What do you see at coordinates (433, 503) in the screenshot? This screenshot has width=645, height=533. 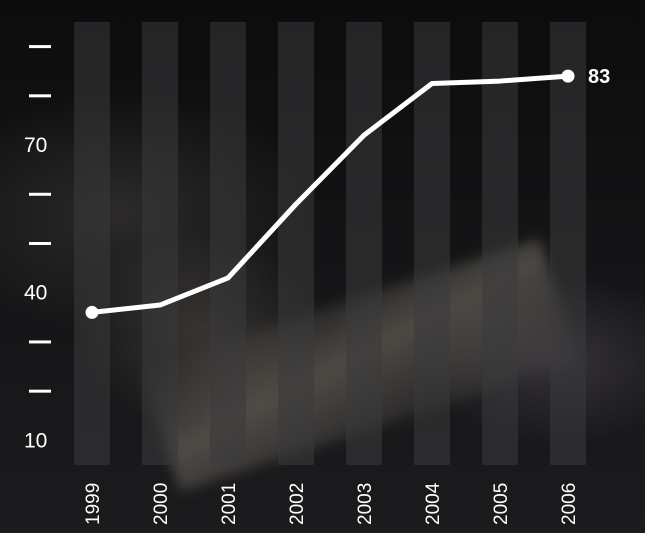 I see `x-tick-label: 2004` at bounding box center [433, 503].